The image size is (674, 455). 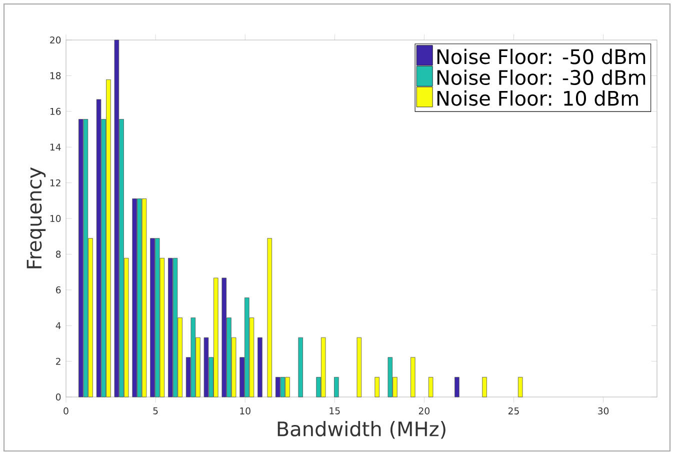 I want to click on y-tick-label: 0, so click(x=58, y=397).